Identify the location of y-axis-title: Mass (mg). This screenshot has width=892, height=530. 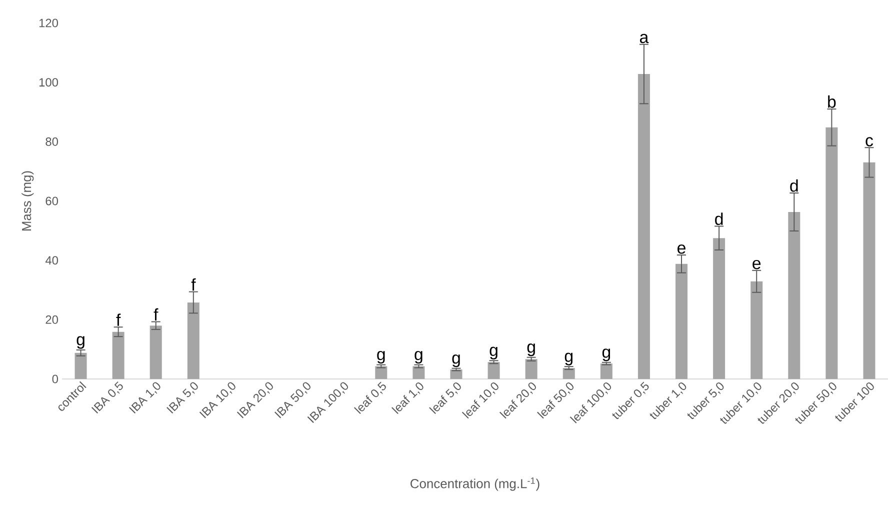
(28, 201).